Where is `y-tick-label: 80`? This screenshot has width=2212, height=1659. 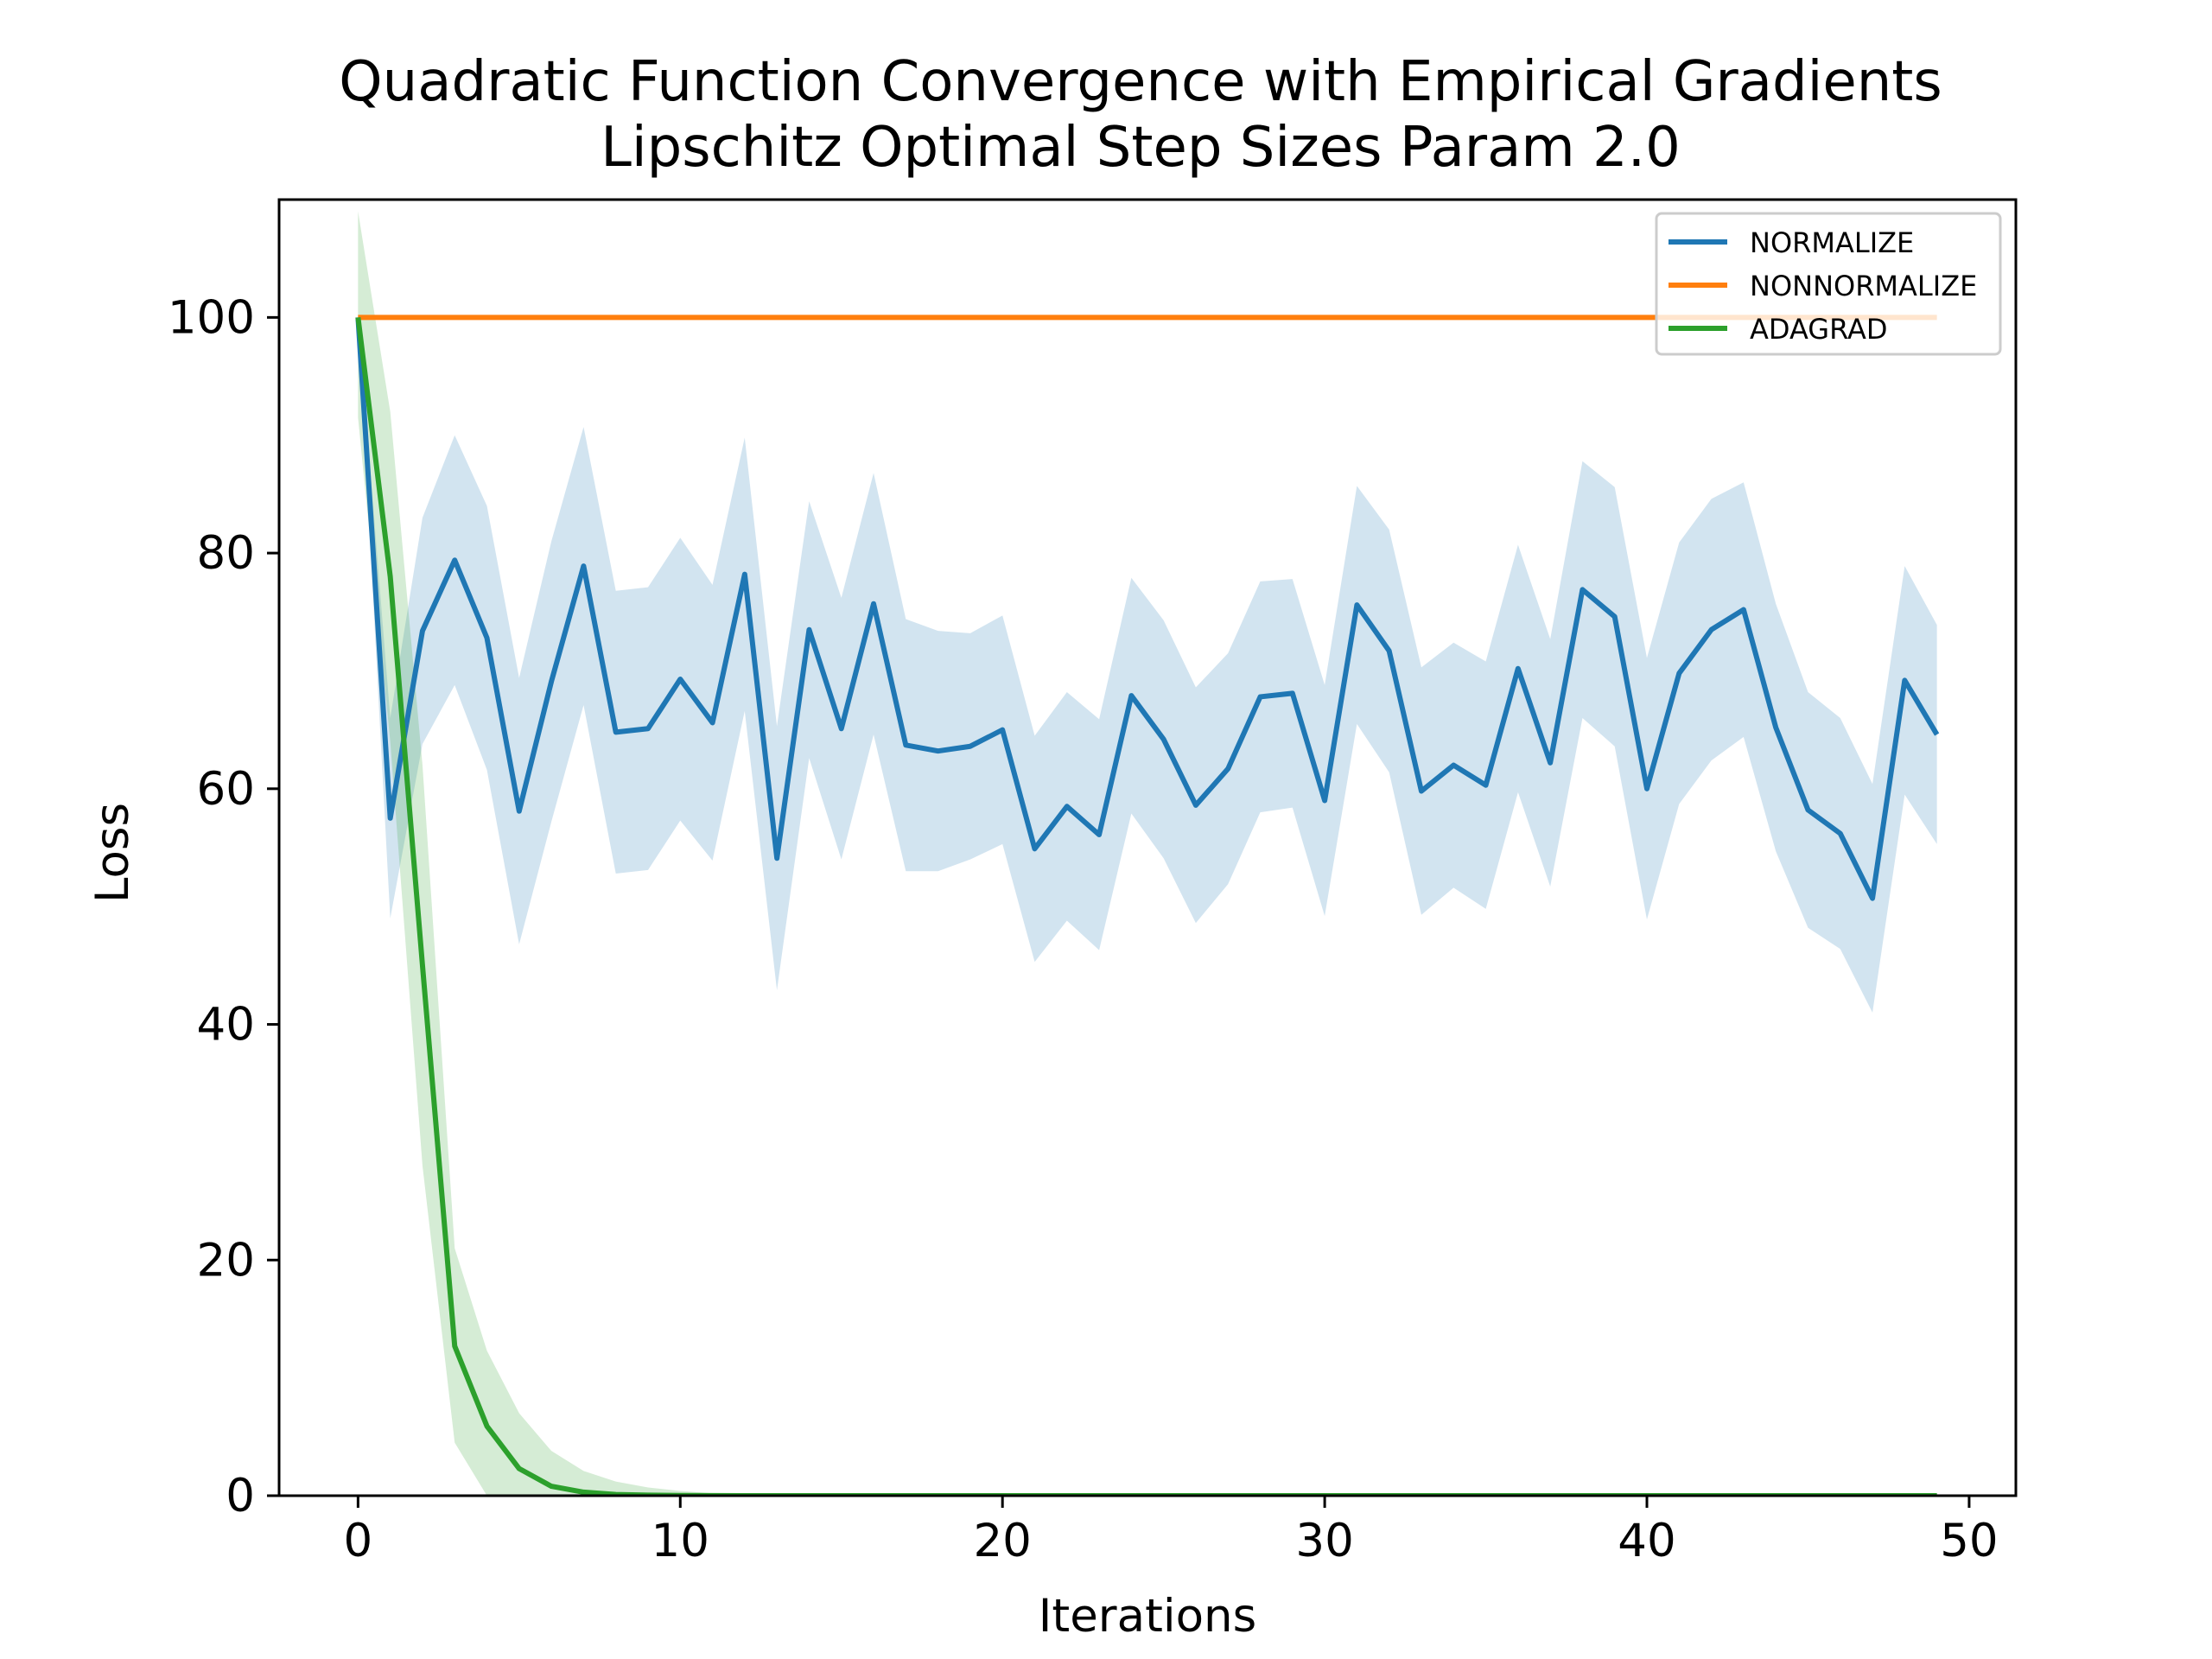
y-tick-label: 80 is located at coordinates (226, 553).